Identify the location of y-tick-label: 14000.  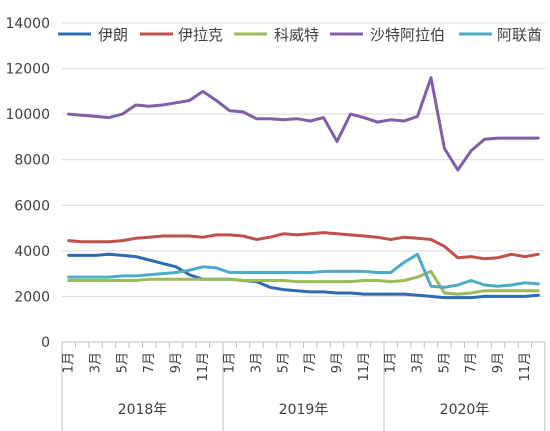
(27, 24).